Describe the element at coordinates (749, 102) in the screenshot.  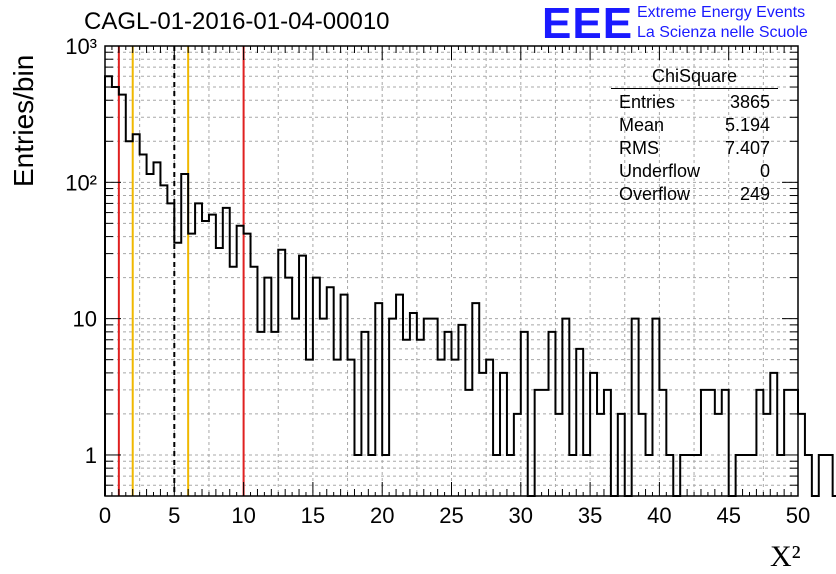
I see `stats-value: 3865` at that location.